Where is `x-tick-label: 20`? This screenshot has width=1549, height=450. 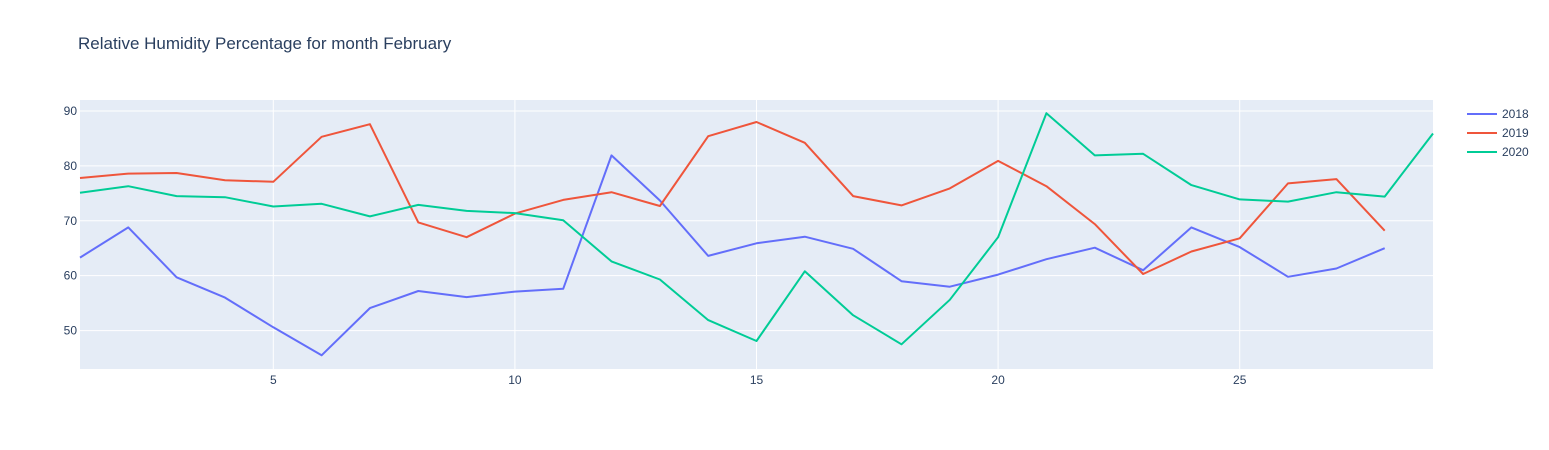
x-tick-label: 20 is located at coordinates (998, 380).